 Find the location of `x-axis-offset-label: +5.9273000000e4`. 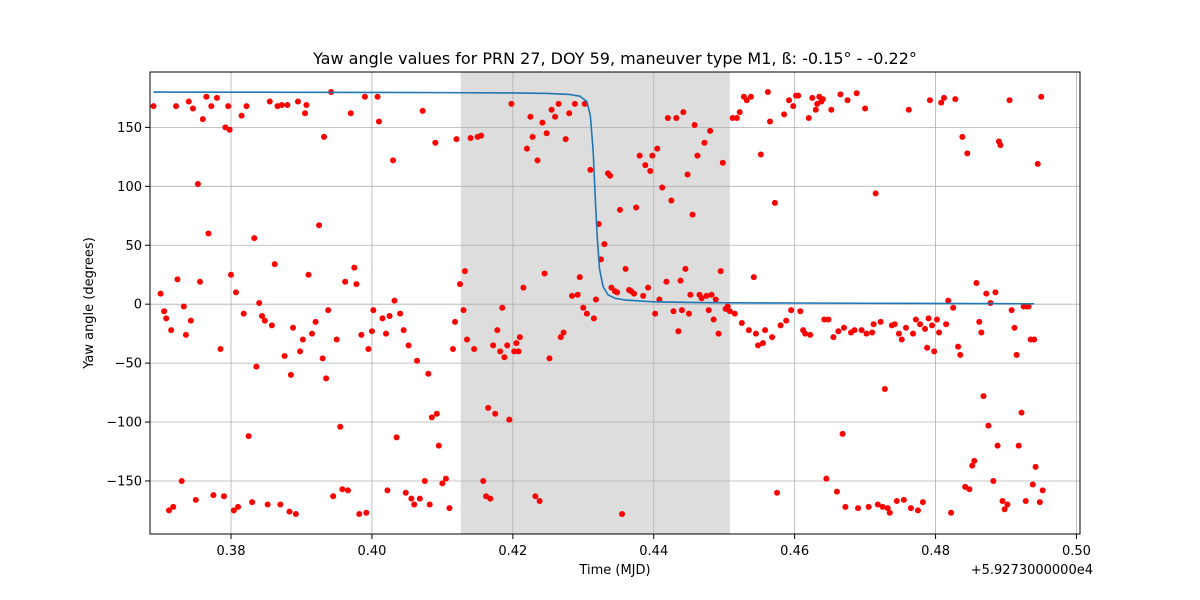

x-axis-offset-label: +5.9273000000e4 is located at coordinates (1032, 570).